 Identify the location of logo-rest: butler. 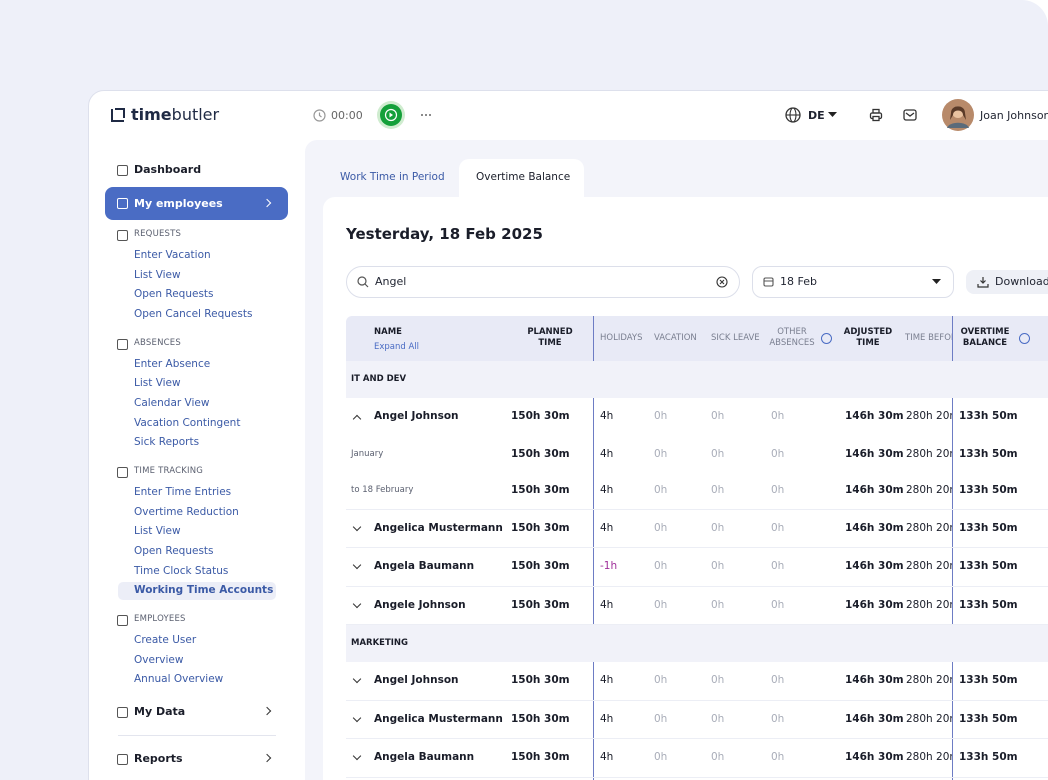
(195, 114).